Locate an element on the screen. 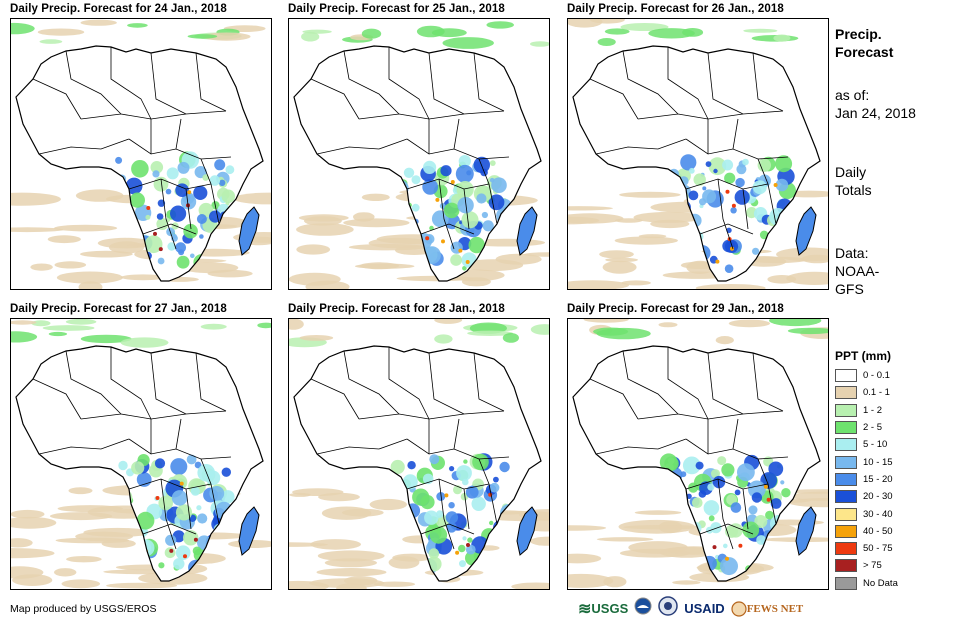 This screenshot has width=967, height=626. dos-seal is located at coordinates (668, 608).